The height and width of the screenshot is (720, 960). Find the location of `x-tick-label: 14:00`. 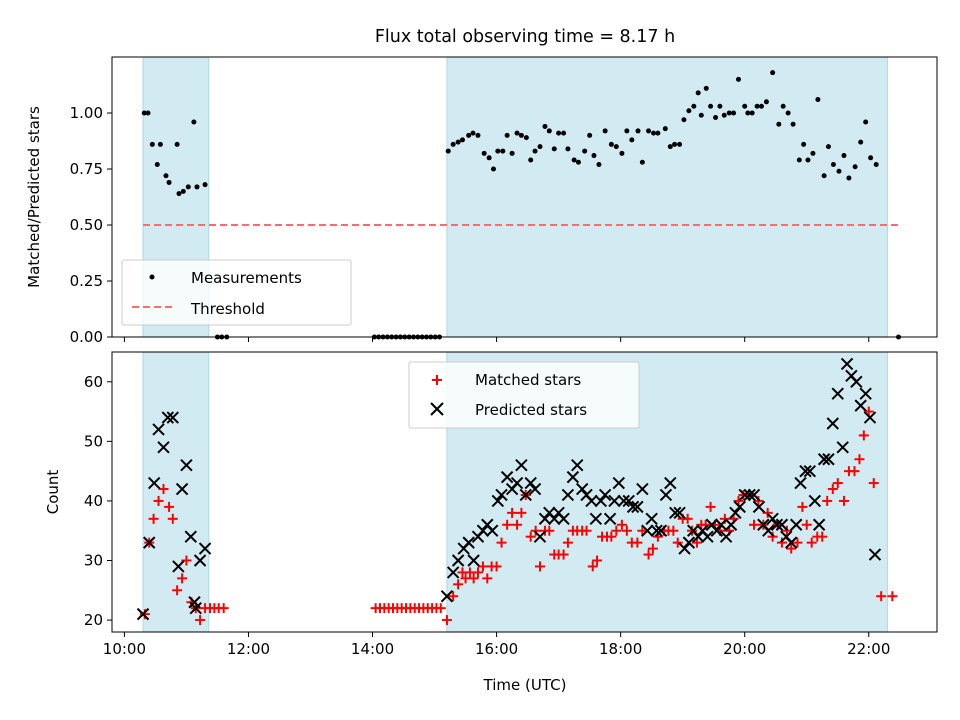

x-tick-label: 14:00 is located at coordinates (372, 649).